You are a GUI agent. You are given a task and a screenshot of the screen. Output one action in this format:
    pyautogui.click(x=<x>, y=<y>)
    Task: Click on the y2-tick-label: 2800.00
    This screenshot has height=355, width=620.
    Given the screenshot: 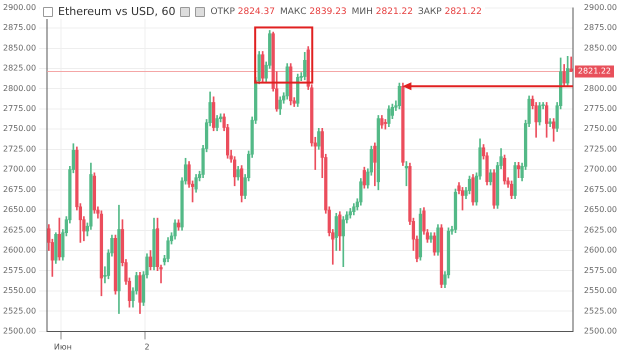 What is the action you would take?
    pyautogui.click(x=601, y=88)
    